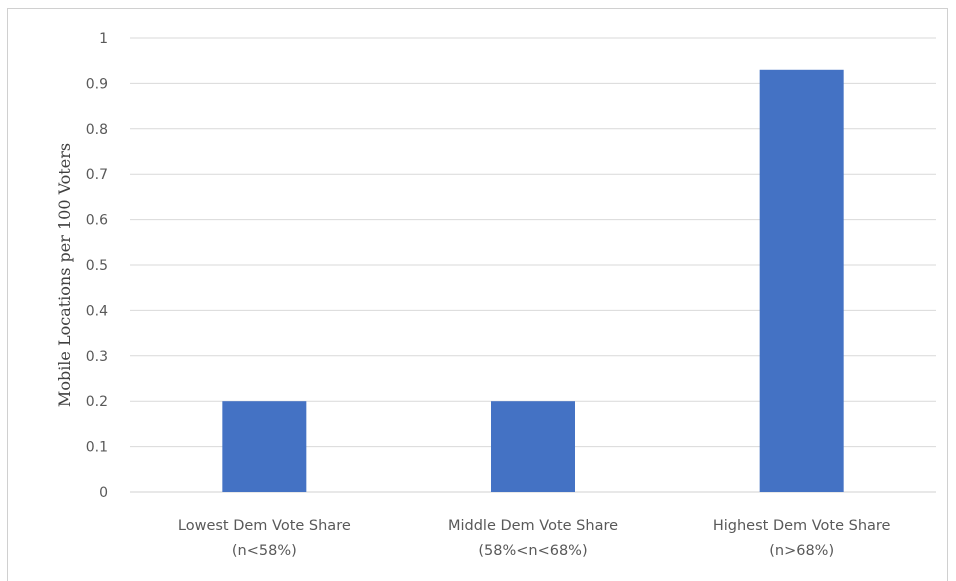  Describe the element at coordinates (264, 526) in the screenshot. I see `x-category-label-line: Lowest Dem Vote Share` at that location.